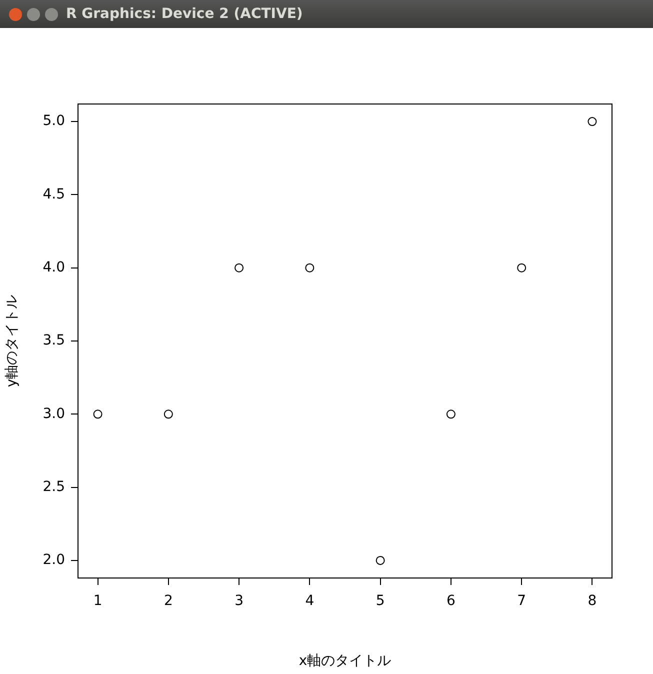 This screenshot has height=674, width=653. Describe the element at coordinates (12, 341) in the screenshot. I see `y-axis-title: y軸のタイトル` at that location.